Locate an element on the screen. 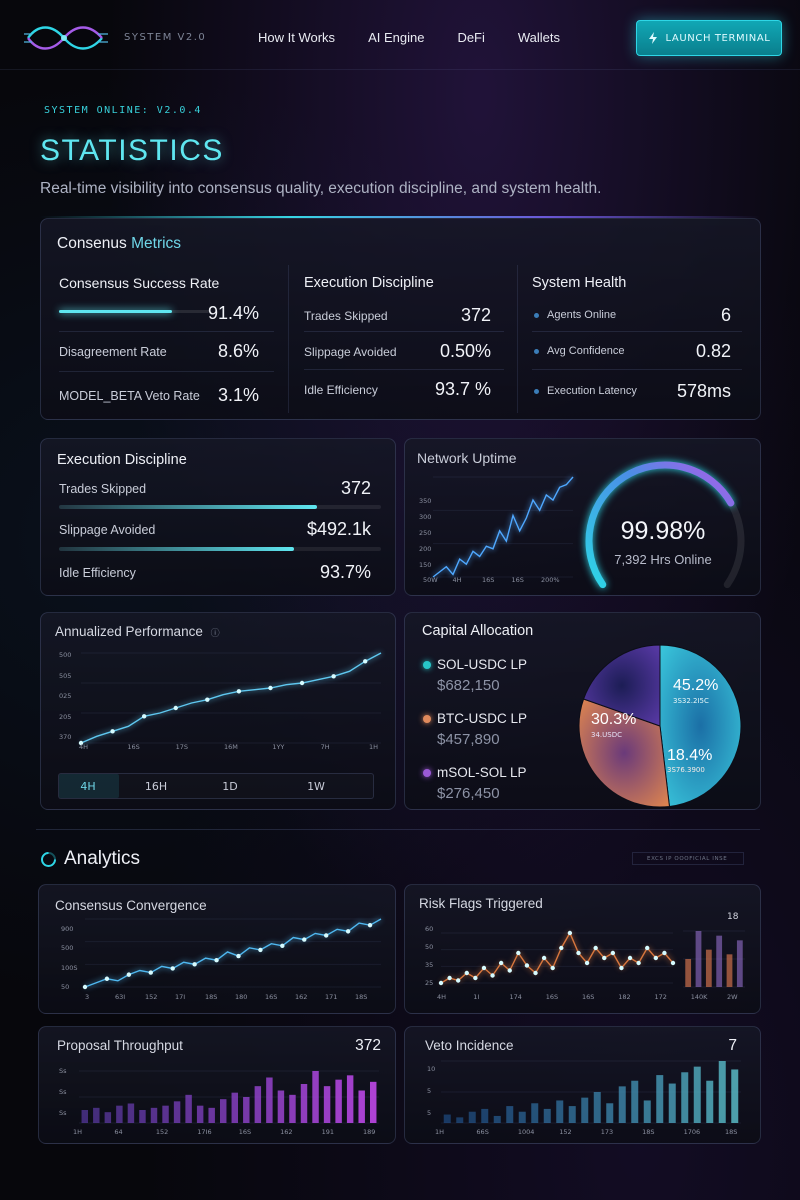 Image resolution: width=800 pixels, height=1200 pixels. nav-wallets: Wallets is located at coordinates (539, 37).